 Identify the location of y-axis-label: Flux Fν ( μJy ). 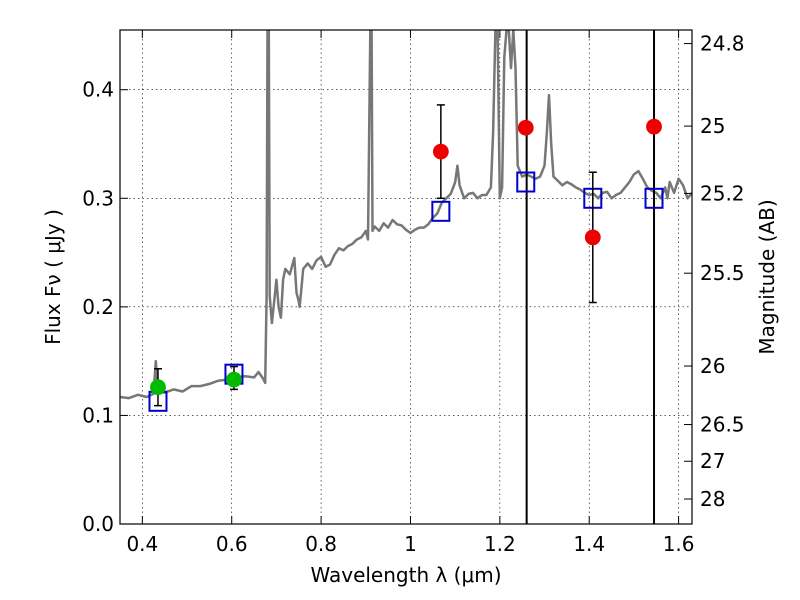
(53, 277).